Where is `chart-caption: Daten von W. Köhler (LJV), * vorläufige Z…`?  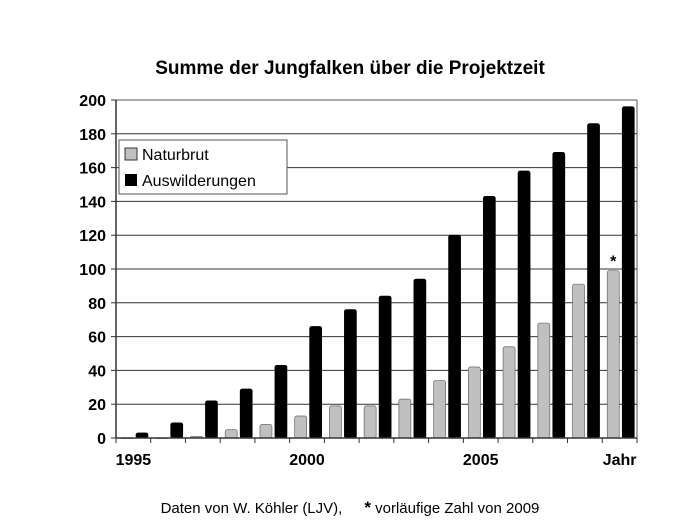 chart-caption: Daten von W. Köhler (LJV), * vorläufige Z… is located at coordinates (350, 508).